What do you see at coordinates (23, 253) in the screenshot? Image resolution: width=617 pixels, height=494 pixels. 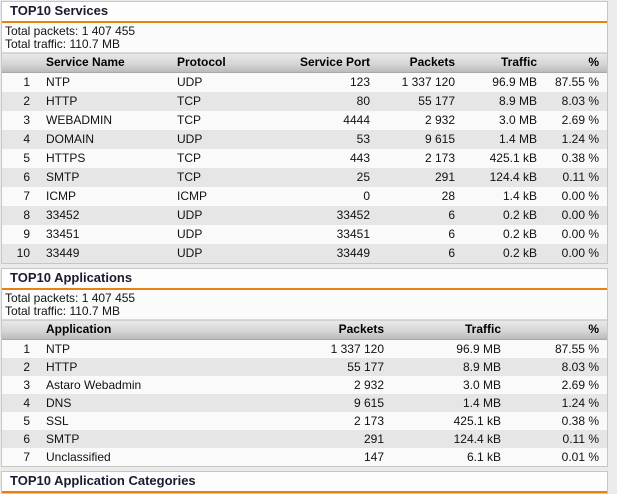 I see `rank-cell: 10` at bounding box center [23, 253].